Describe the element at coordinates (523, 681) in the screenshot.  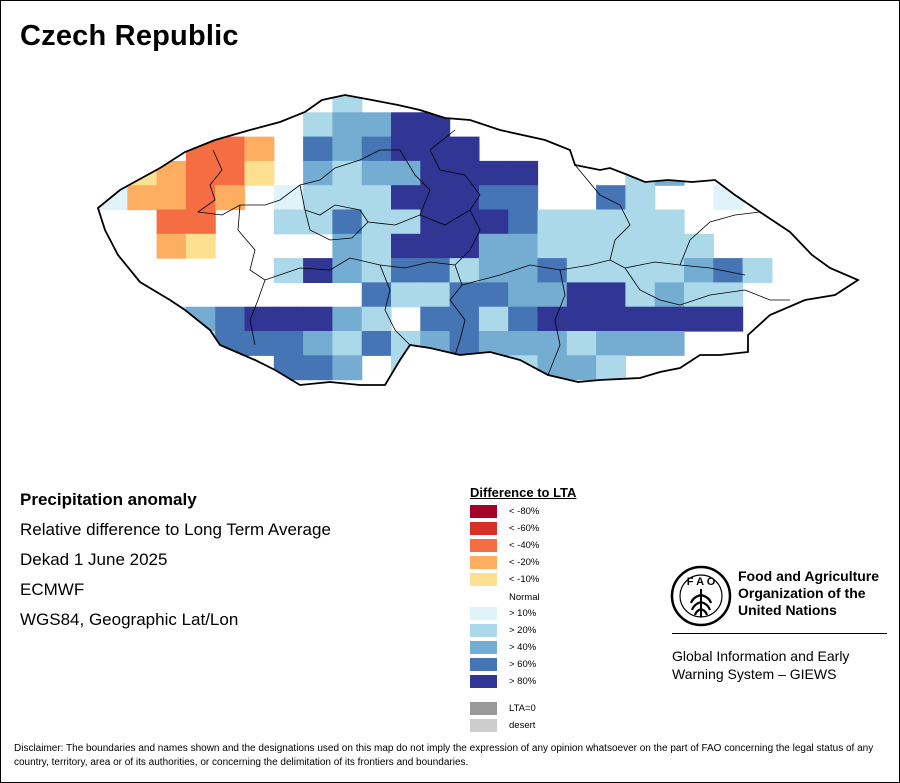
I see `legend-label: > 80%` at that location.